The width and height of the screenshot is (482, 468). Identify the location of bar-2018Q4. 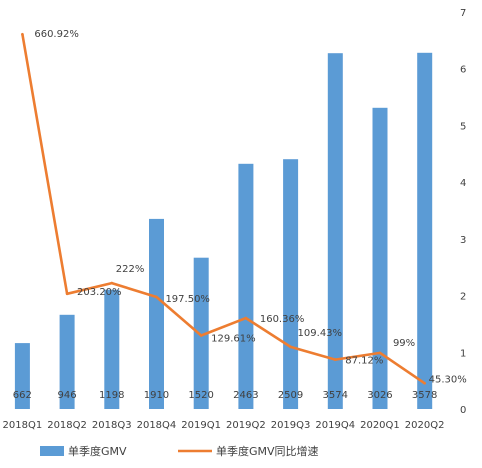
(156, 313).